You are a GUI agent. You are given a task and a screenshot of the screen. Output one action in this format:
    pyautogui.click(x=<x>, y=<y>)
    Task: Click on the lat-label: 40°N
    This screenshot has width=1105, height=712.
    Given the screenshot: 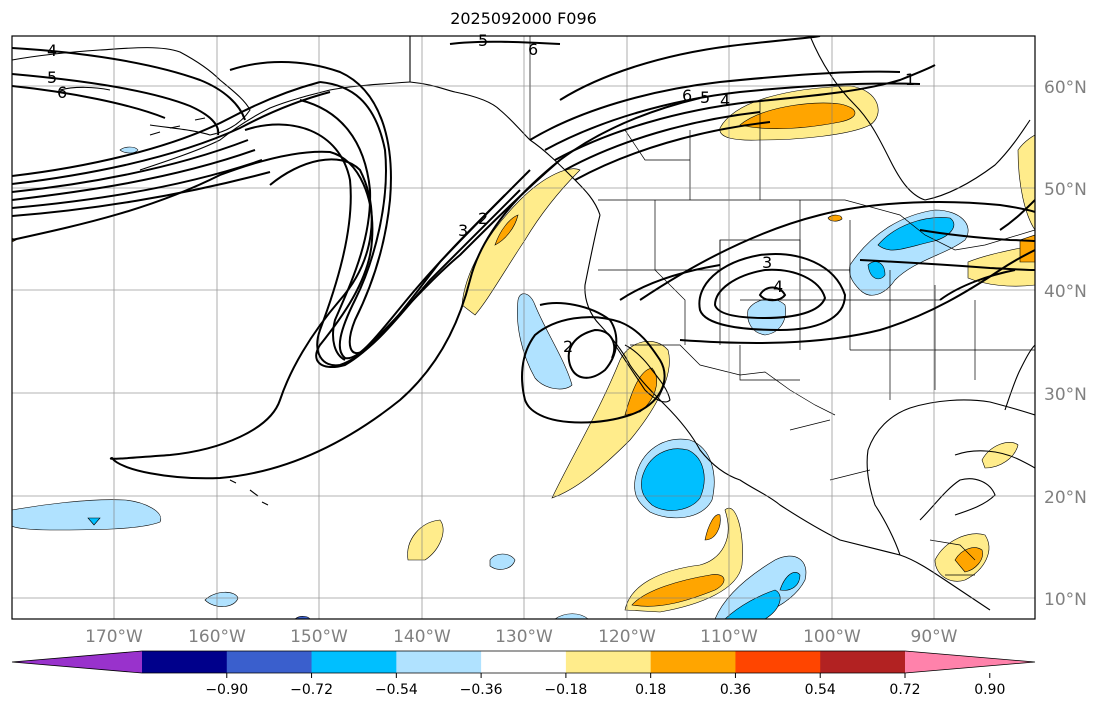 What is the action you would take?
    pyautogui.click(x=1065, y=292)
    